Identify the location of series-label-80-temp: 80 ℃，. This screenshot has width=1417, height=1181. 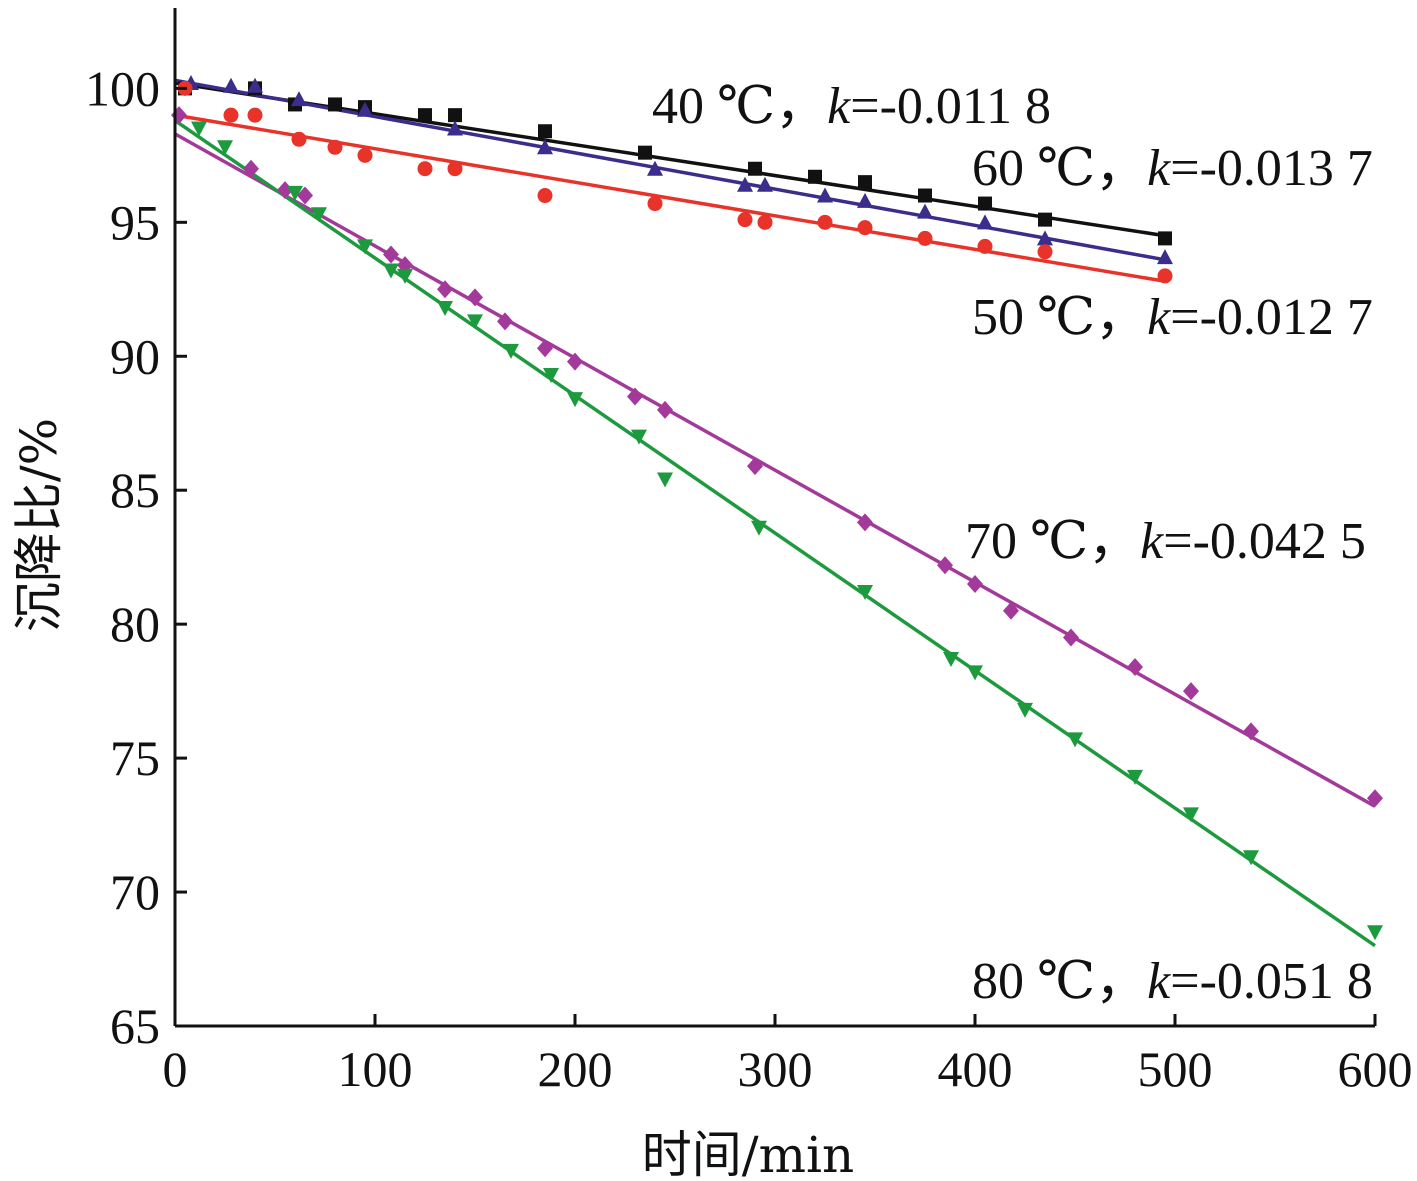
(1059, 981).